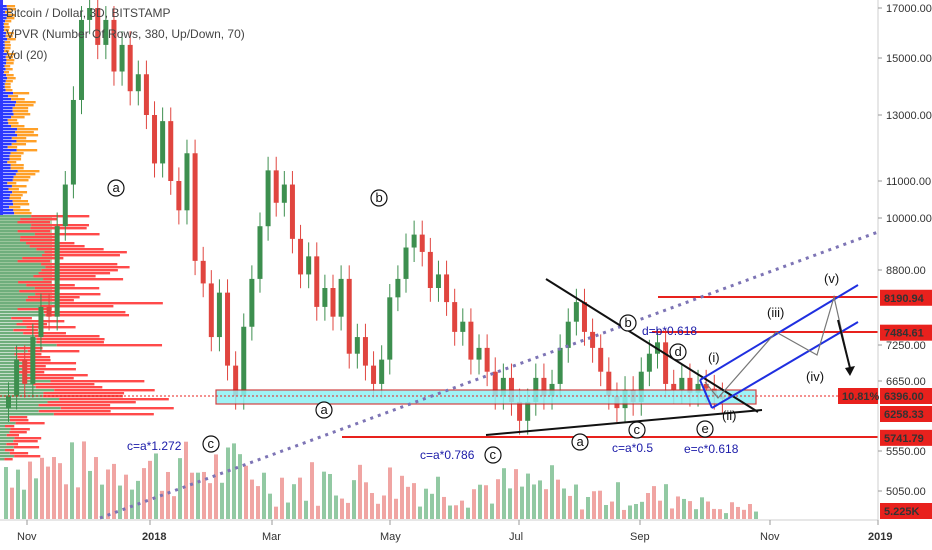  Describe the element at coordinates (271, 537) in the screenshot. I see `x-tick-label: Mar` at that location.